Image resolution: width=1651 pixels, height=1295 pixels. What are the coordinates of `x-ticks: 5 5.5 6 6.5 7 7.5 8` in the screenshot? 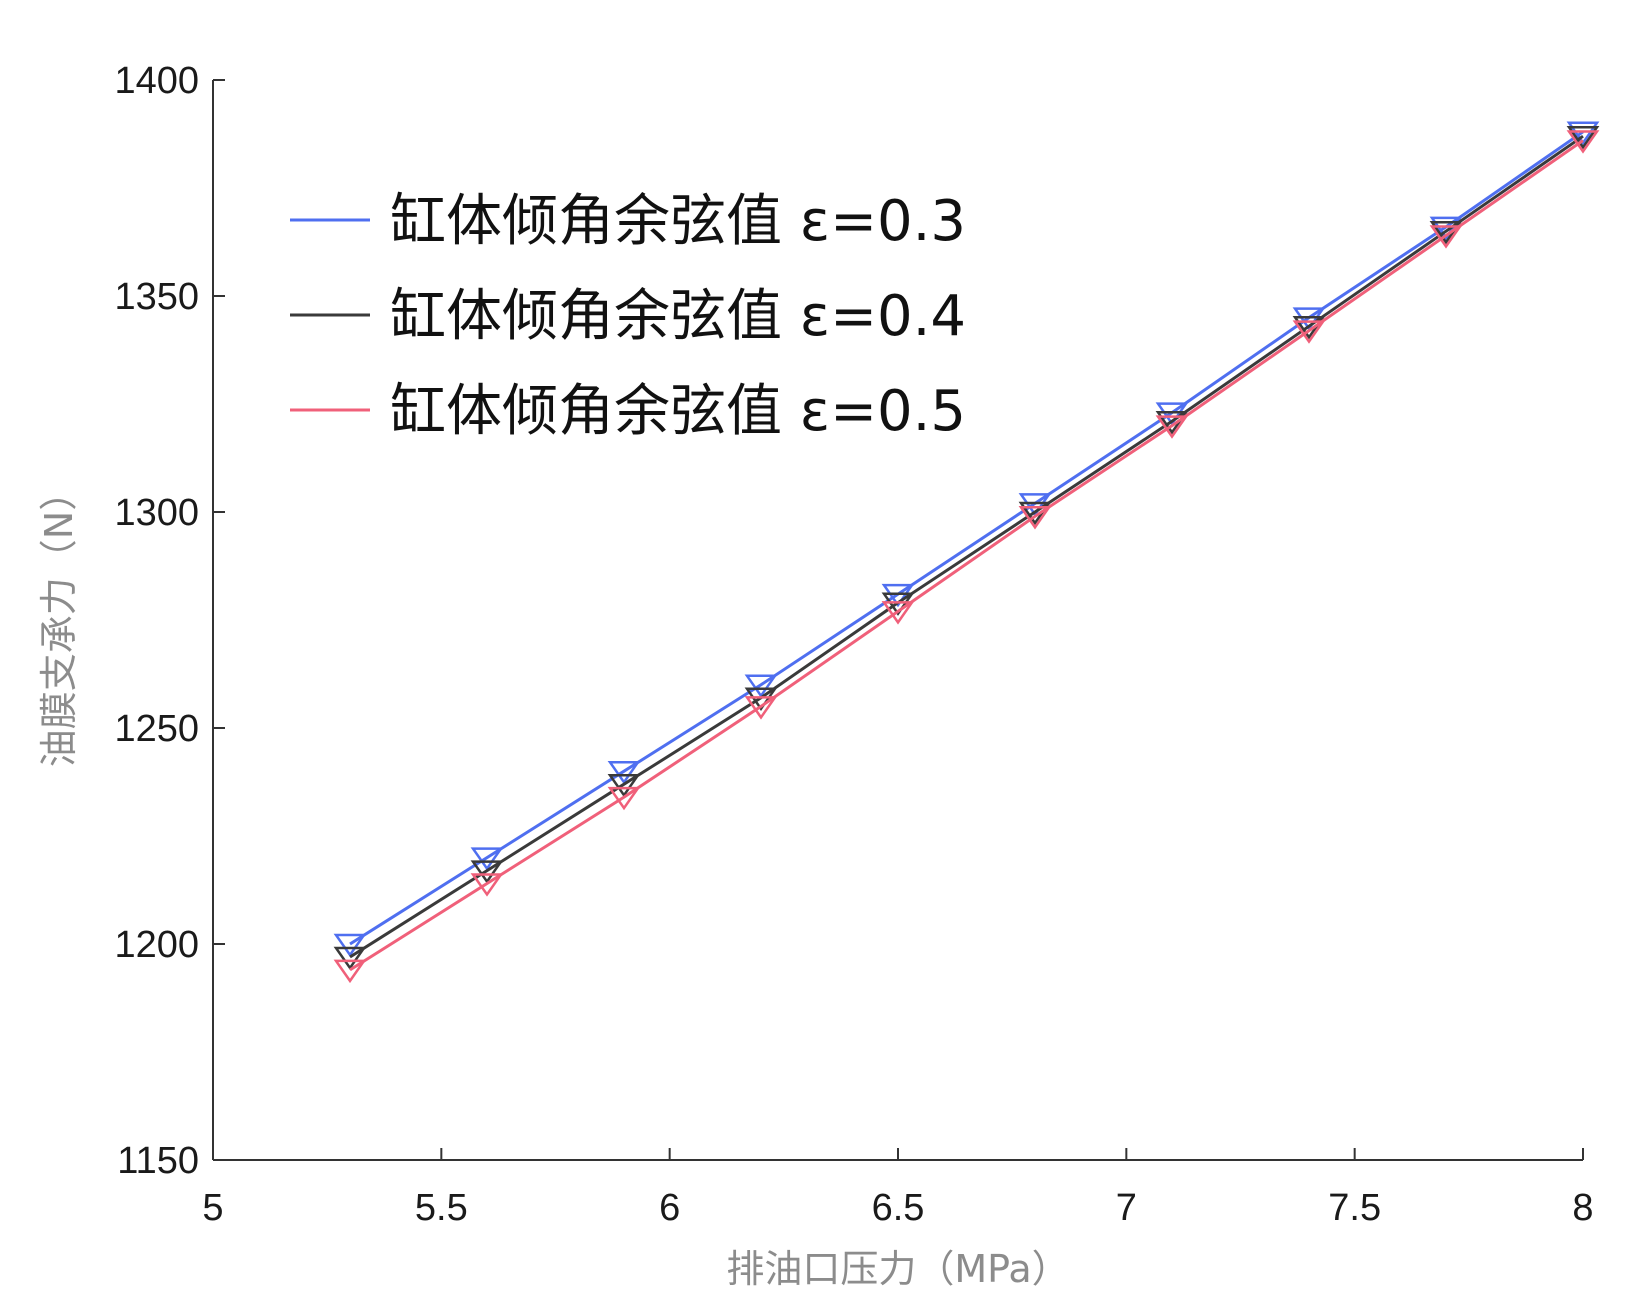 It's located at (898, 1188).